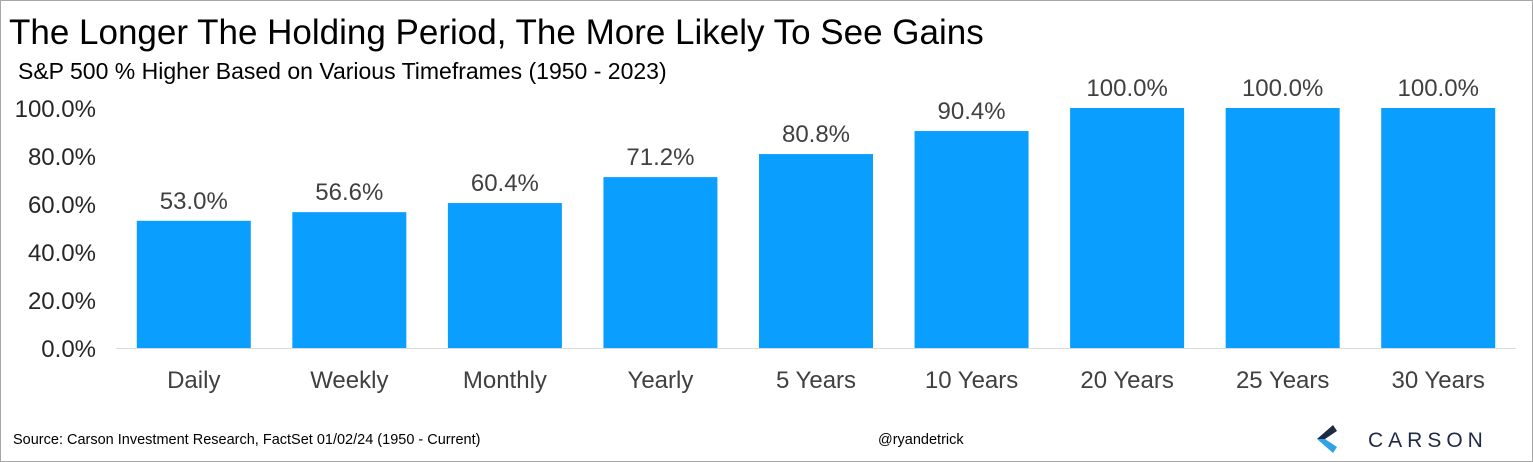 The height and width of the screenshot is (462, 1533). What do you see at coordinates (505, 183) in the screenshot?
I see `data-label: 60.4%` at bounding box center [505, 183].